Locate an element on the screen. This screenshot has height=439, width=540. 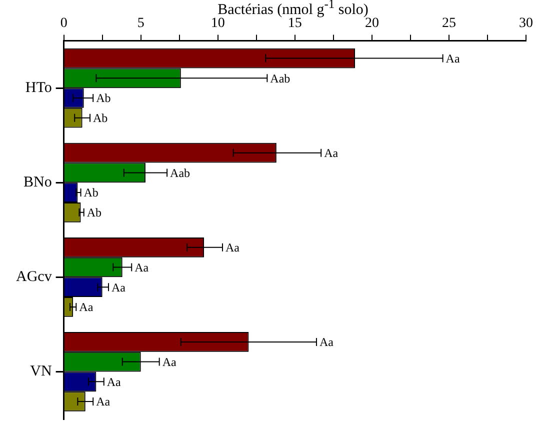
y-tick-label: AGcv is located at coordinates (34, 277).